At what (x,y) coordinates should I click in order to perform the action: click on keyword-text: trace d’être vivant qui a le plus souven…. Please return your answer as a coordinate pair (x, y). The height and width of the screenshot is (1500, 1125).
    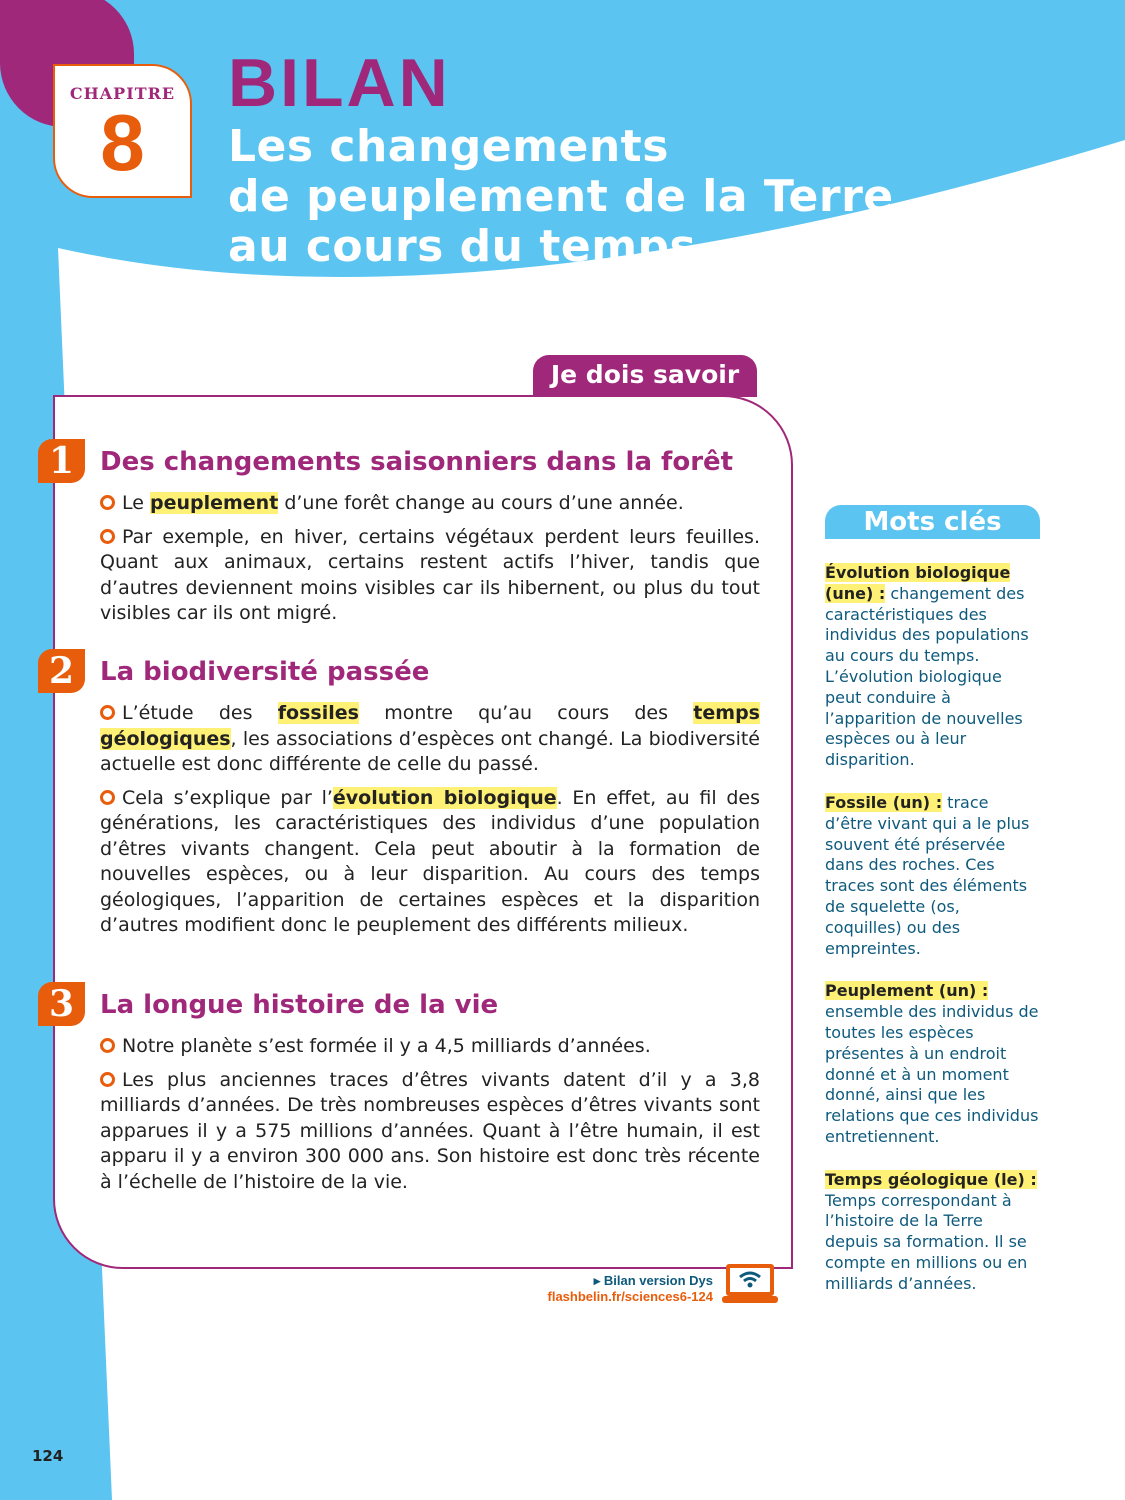
    Looking at the image, I should click on (927, 875).